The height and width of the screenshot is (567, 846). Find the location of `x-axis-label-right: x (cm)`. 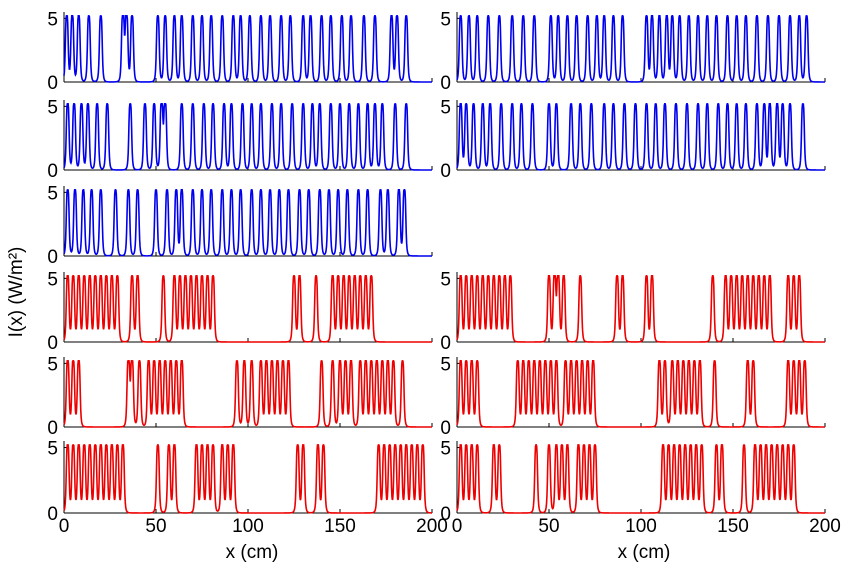

x-axis-label-right: x (cm) is located at coordinates (644, 552).